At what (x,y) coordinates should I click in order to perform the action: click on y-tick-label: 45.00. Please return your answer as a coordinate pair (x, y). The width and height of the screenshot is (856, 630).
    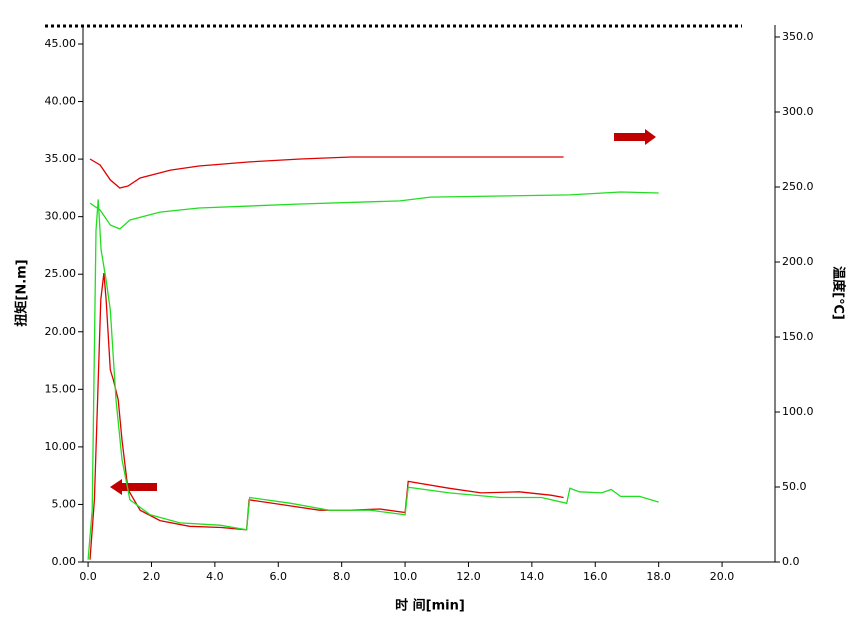
    Looking at the image, I should click on (61, 43).